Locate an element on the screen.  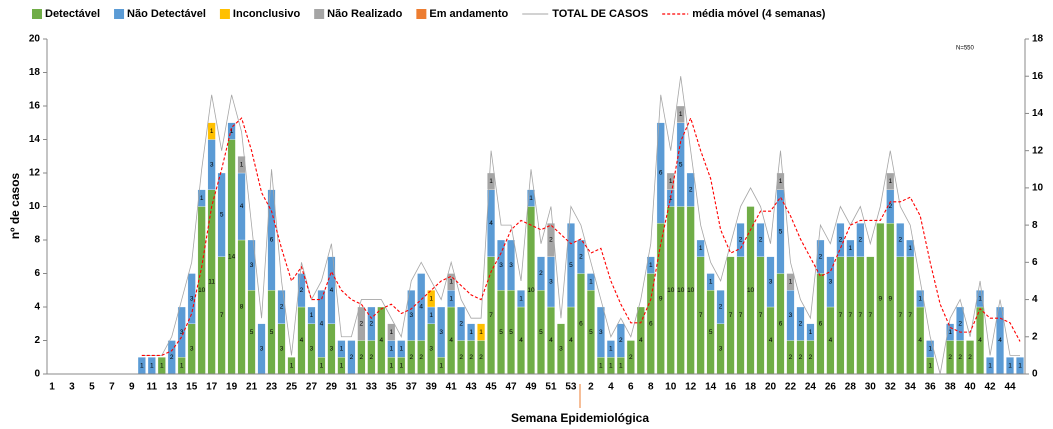
x-tick-label: 37 is located at coordinates (412, 387).